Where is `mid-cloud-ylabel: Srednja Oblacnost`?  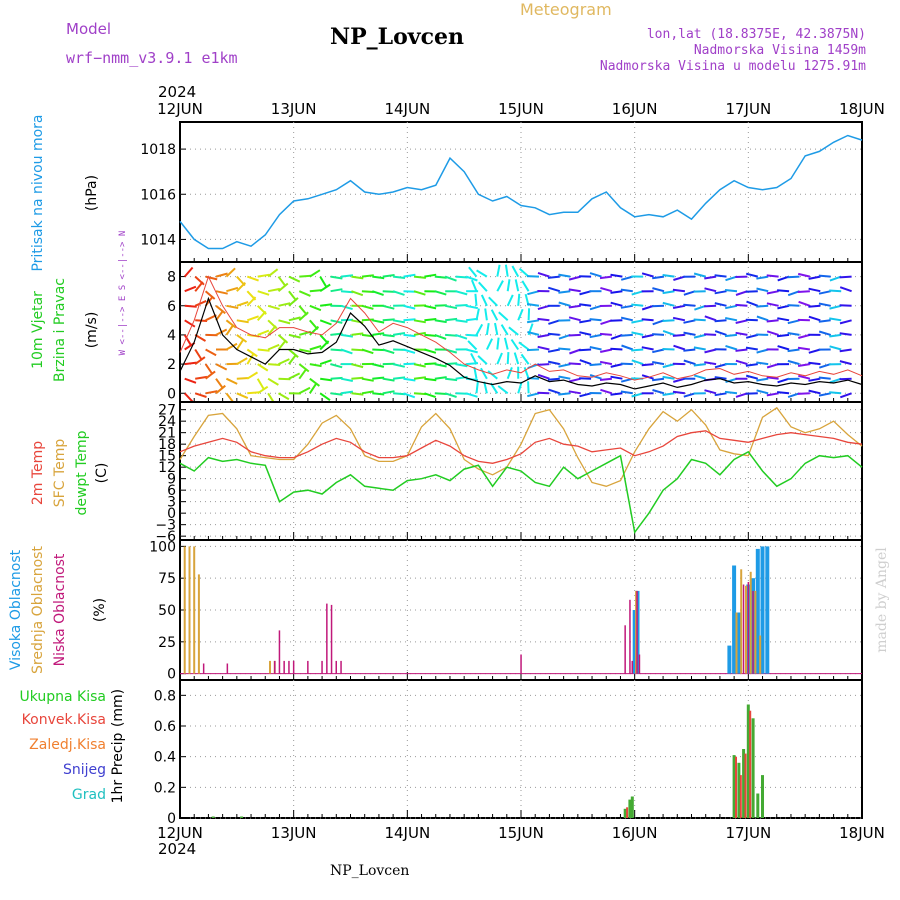
mid-cloud-ylabel: Srednja Oblacnost is located at coordinates (38, 610).